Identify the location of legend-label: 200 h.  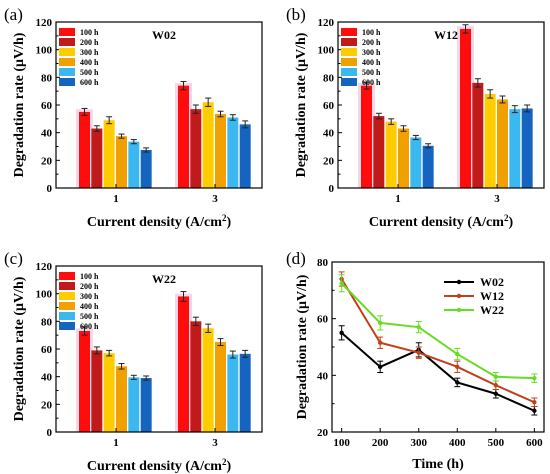
(371, 42).